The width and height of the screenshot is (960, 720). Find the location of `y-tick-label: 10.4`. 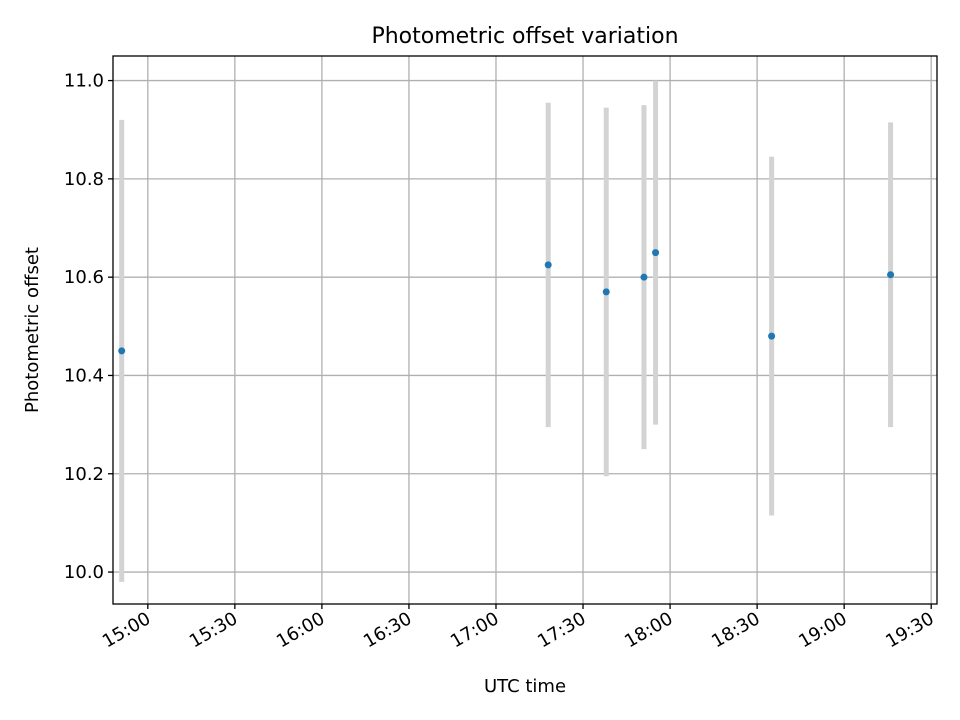

y-tick-label: 10.4 is located at coordinates (84, 375).